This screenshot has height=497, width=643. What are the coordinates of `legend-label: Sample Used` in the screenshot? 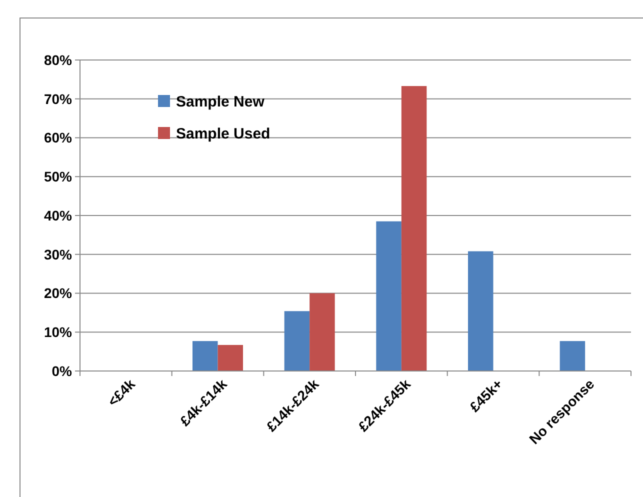 It's located at (223, 133).